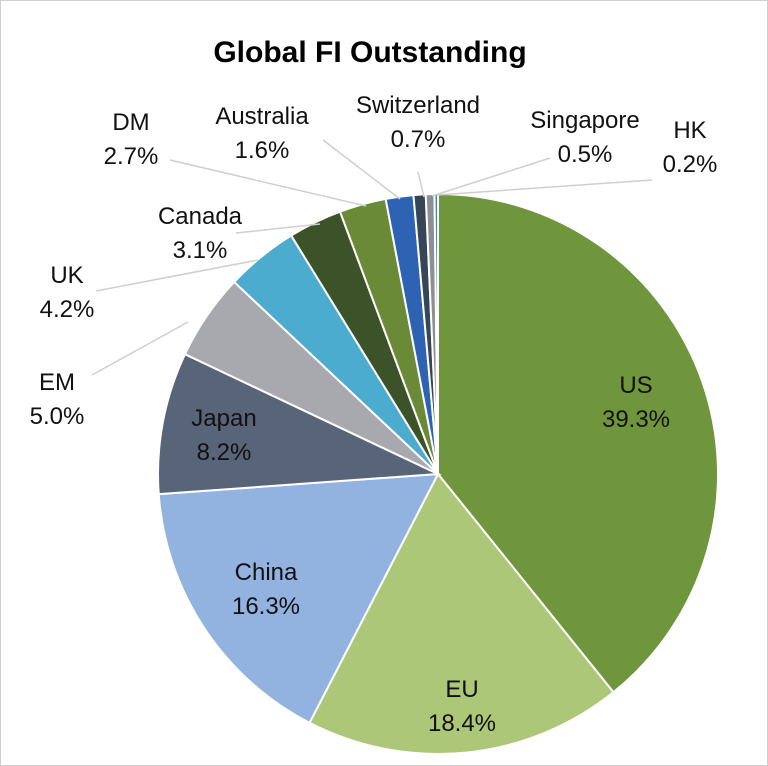 The image size is (768, 766). Describe the element at coordinates (130, 122) in the screenshot. I see `slice-name-dm: DM` at that location.